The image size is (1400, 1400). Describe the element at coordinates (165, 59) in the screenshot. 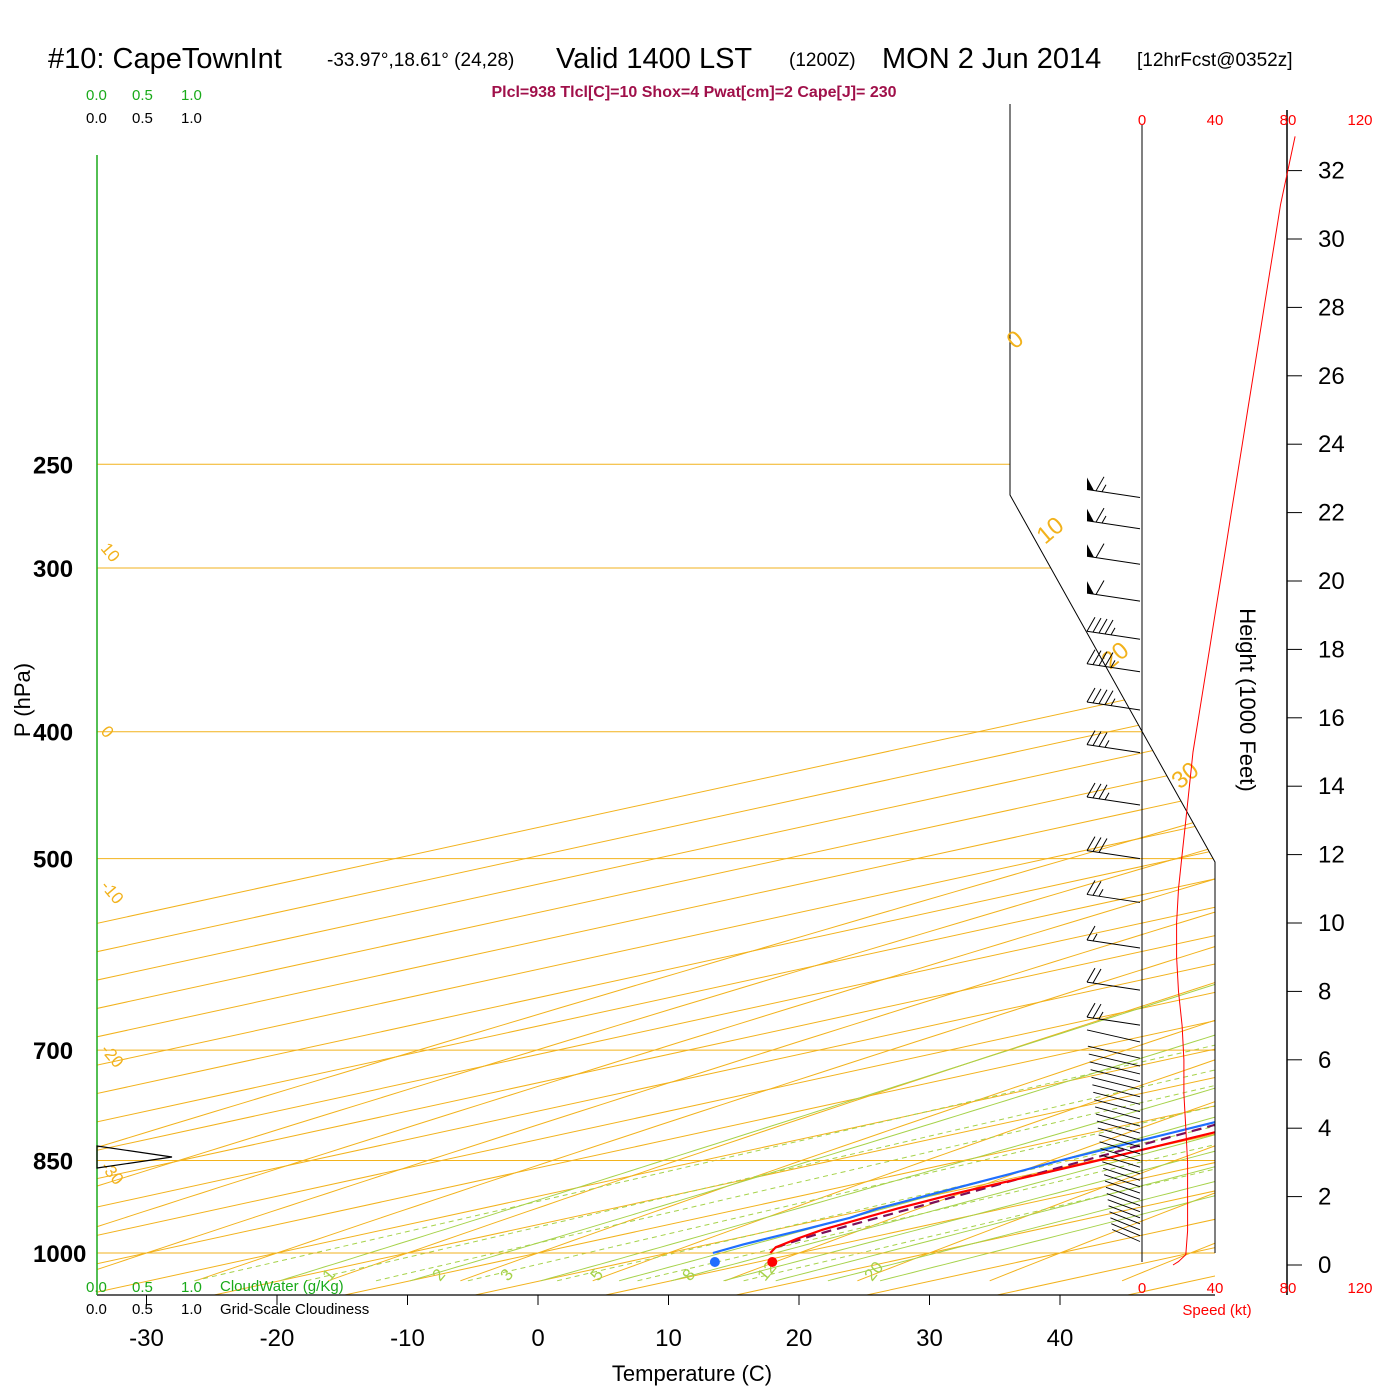

I see `title-station: #10: CapeTownInt` at that location.